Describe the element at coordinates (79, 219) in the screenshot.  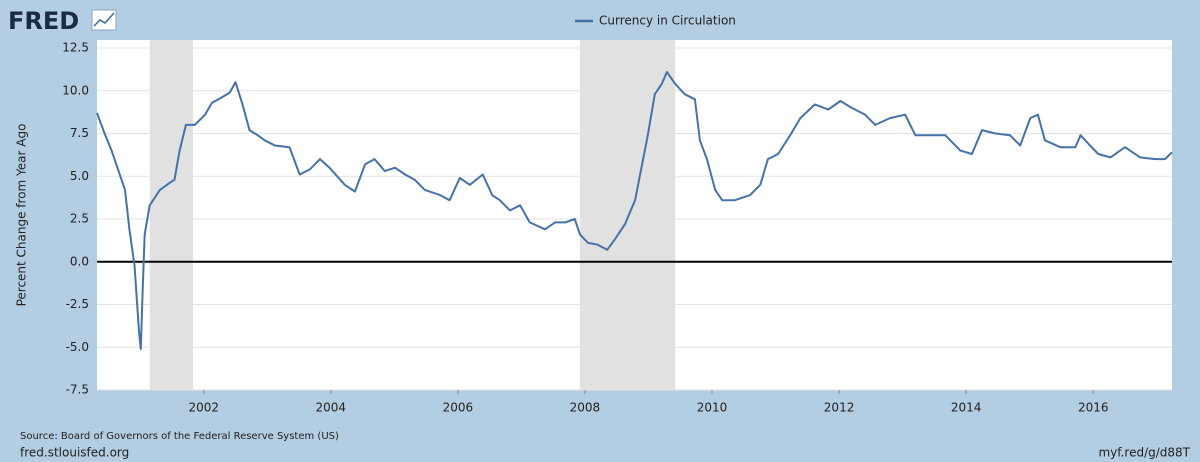
I see `y-tick-label: 2.5` at that location.